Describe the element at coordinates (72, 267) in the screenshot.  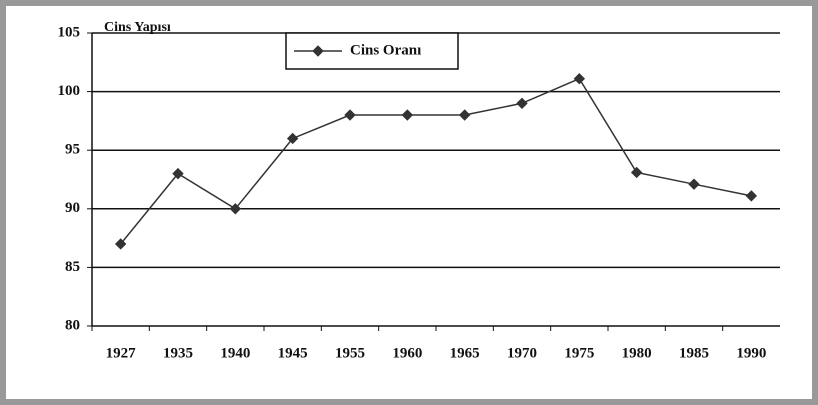
I see `y-tick-label: 85` at that location.